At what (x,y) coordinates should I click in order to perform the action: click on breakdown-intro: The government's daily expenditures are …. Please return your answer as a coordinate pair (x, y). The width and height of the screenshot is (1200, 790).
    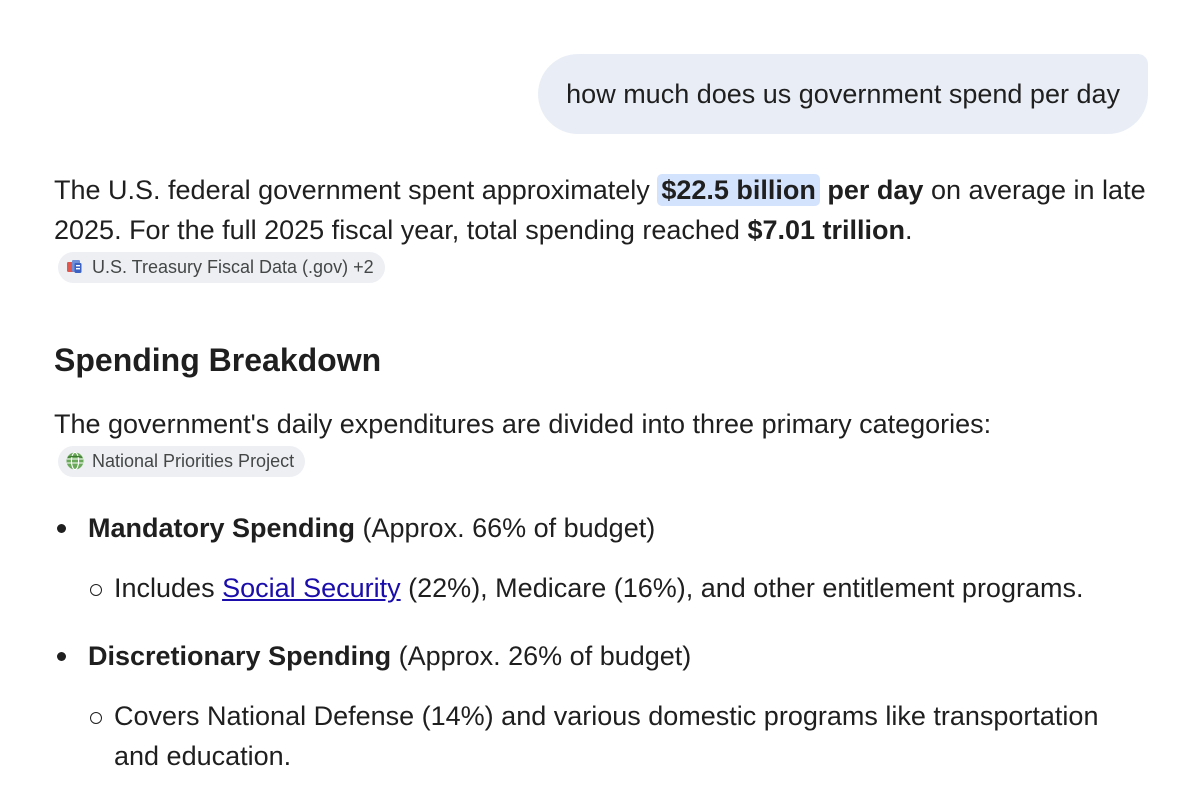
    Looking at the image, I should click on (601, 444).